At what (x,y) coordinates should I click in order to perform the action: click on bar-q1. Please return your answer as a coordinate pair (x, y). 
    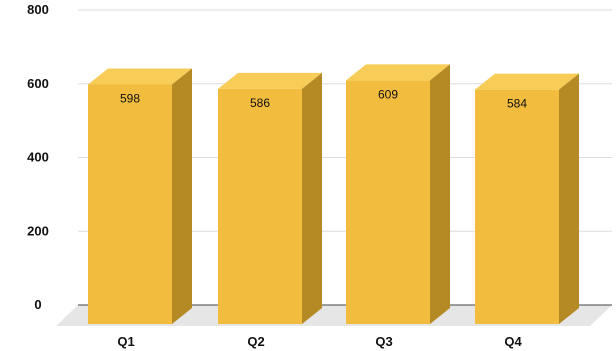
    Looking at the image, I should click on (140, 196).